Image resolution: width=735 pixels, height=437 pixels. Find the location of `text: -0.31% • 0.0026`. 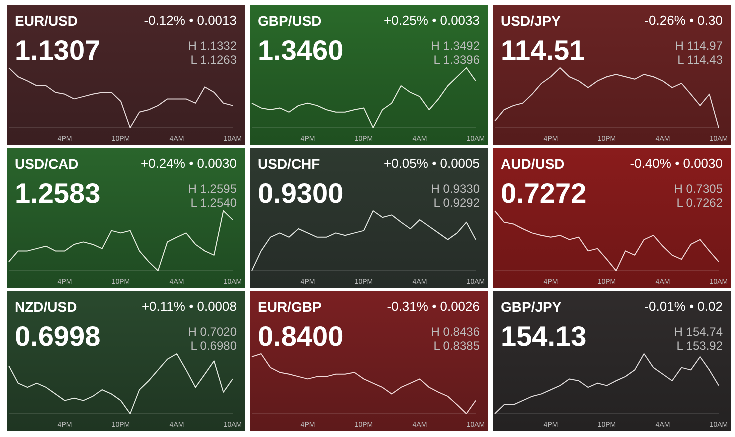

text: -0.31% • 0.0026 is located at coordinates (433, 306).